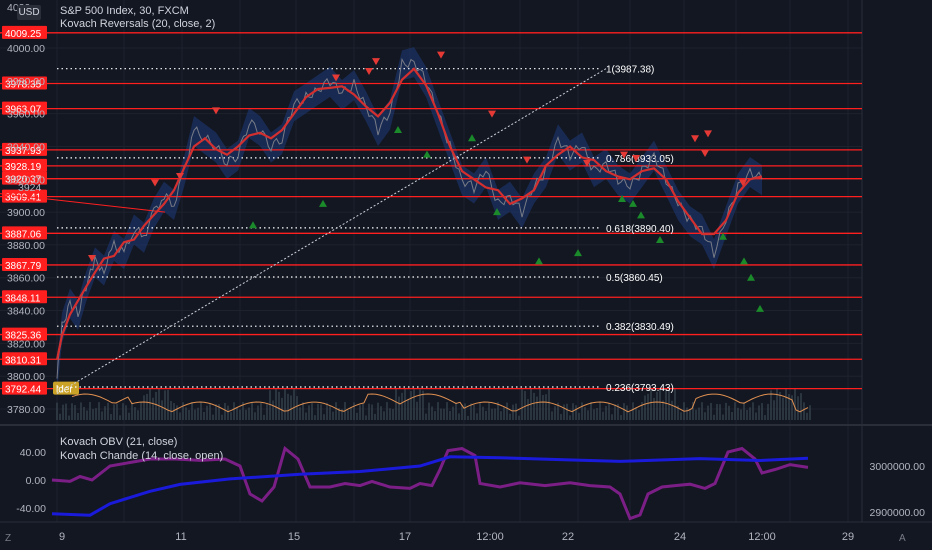 The image size is (932, 550). Describe the element at coordinates (83, 203) in the screenshot. I see `short-red-line` at that location.